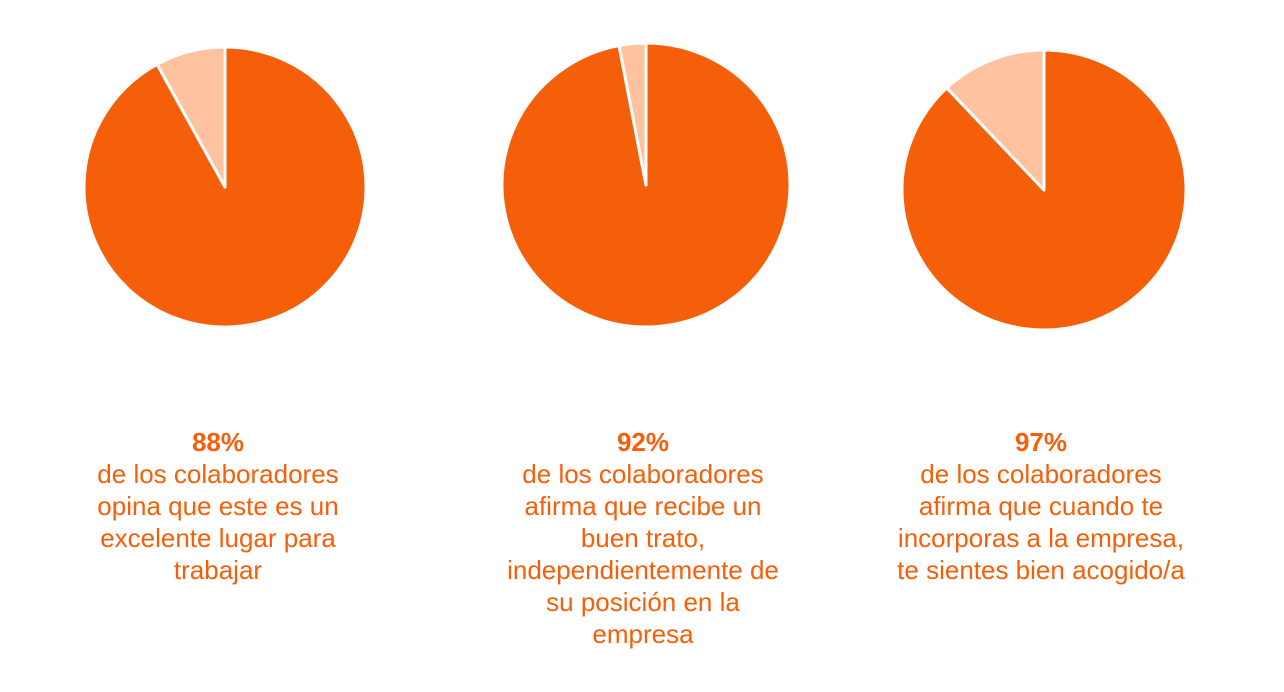  Describe the element at coordinates (218, 442) in the screenshot. I see `caption-percent: 88%` at that location.